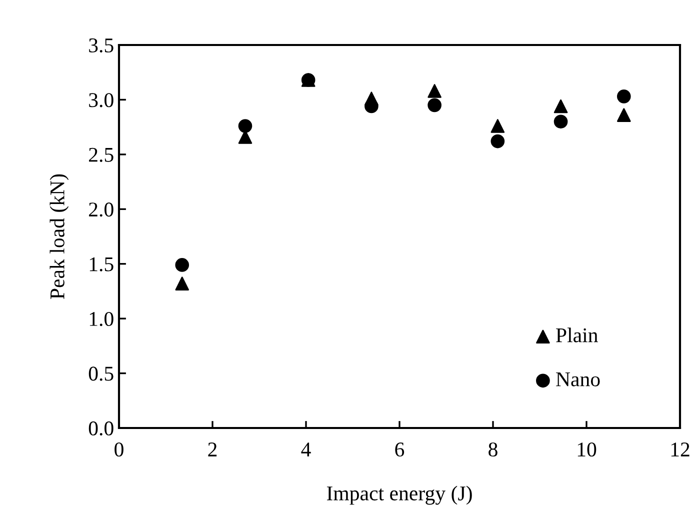 The height and width of the screenshot is (518, 694). Describe the element at coordinates (399, 449) in the screenshot. I see `x-tick-label: 6` at that location.